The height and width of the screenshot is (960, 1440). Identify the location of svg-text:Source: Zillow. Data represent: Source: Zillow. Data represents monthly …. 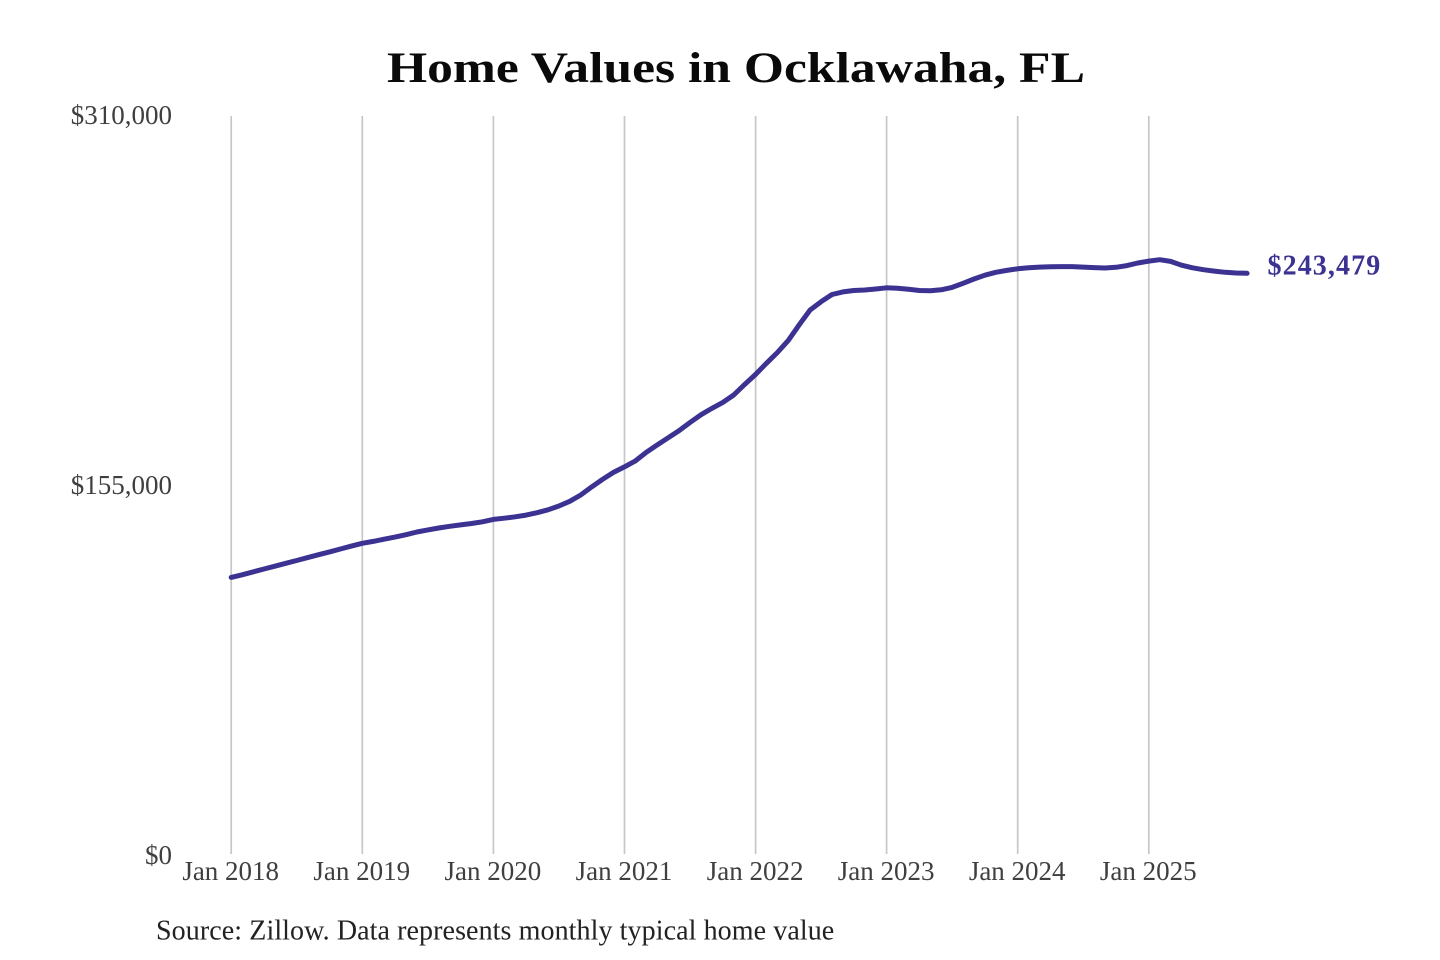
(495, 931).